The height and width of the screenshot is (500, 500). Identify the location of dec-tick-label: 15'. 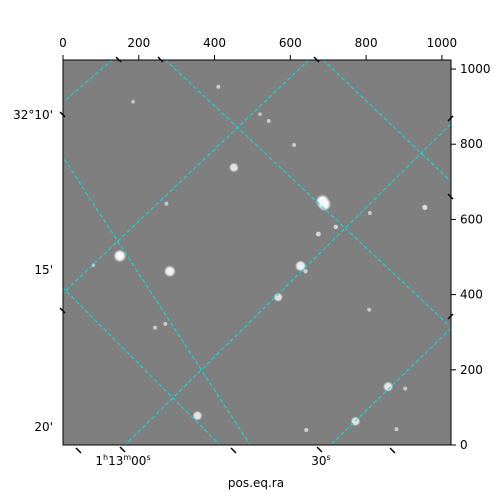
(43, 270).